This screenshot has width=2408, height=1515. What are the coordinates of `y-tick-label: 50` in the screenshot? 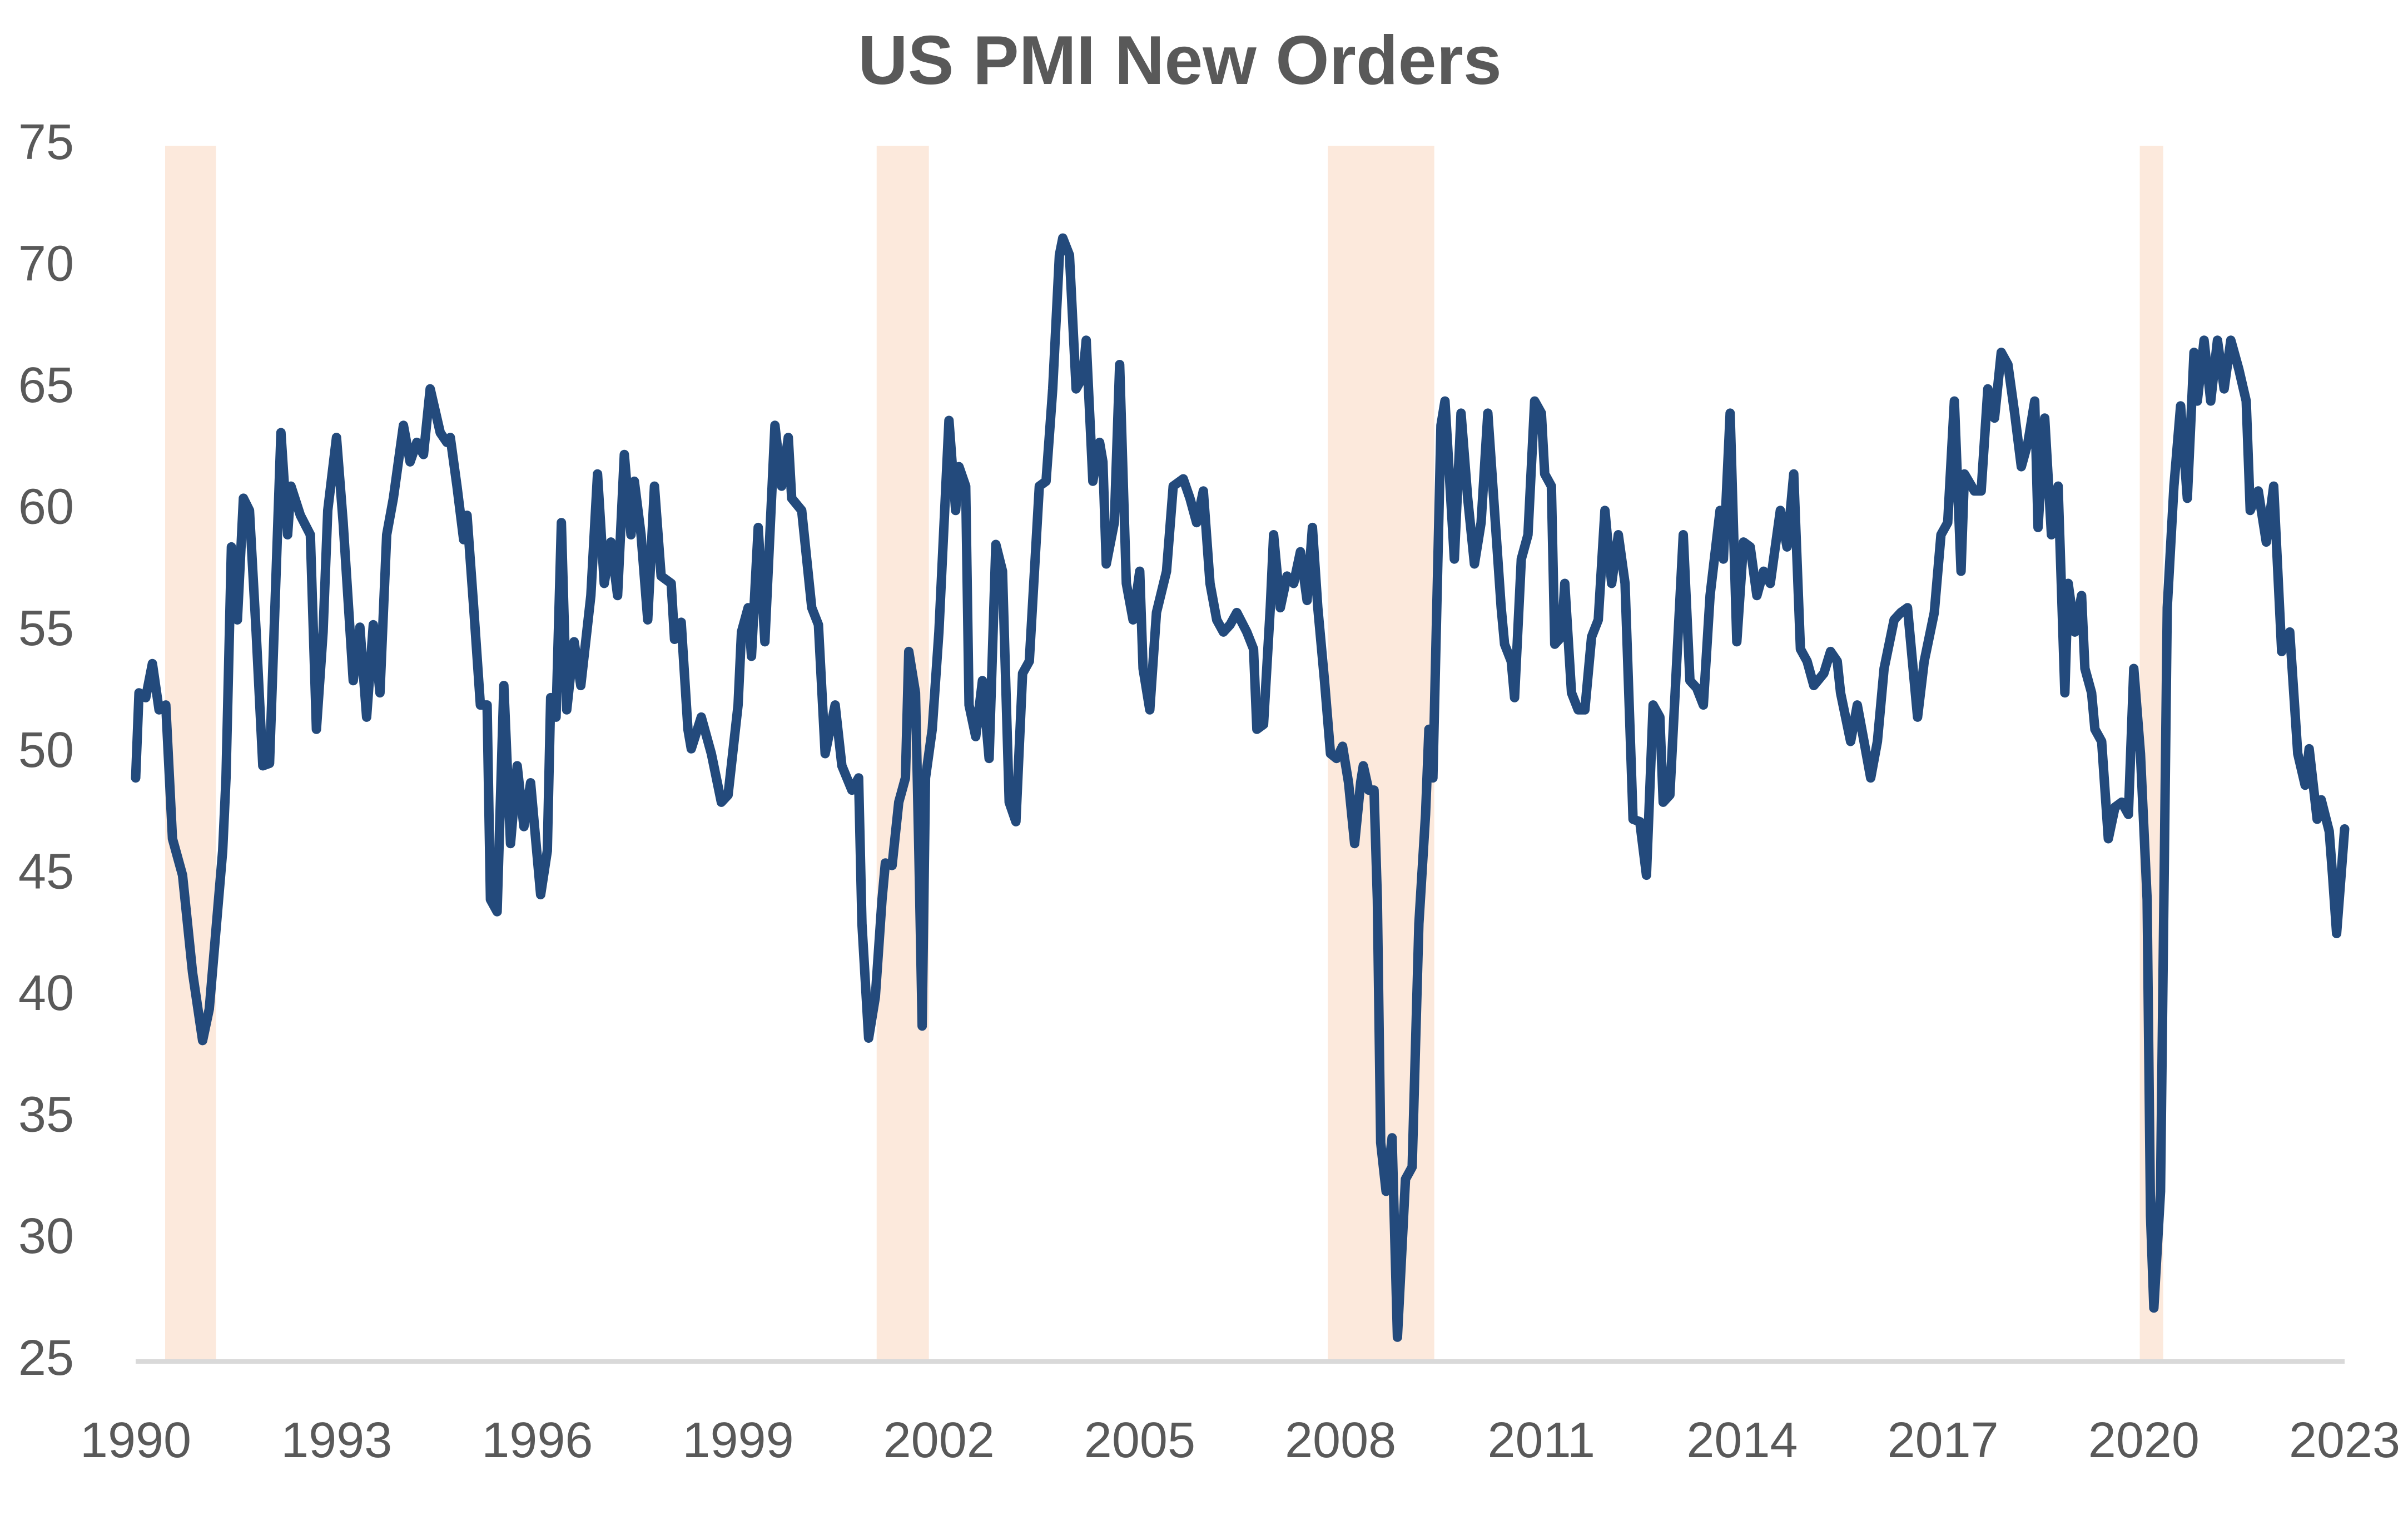 It's located at (46, 750).